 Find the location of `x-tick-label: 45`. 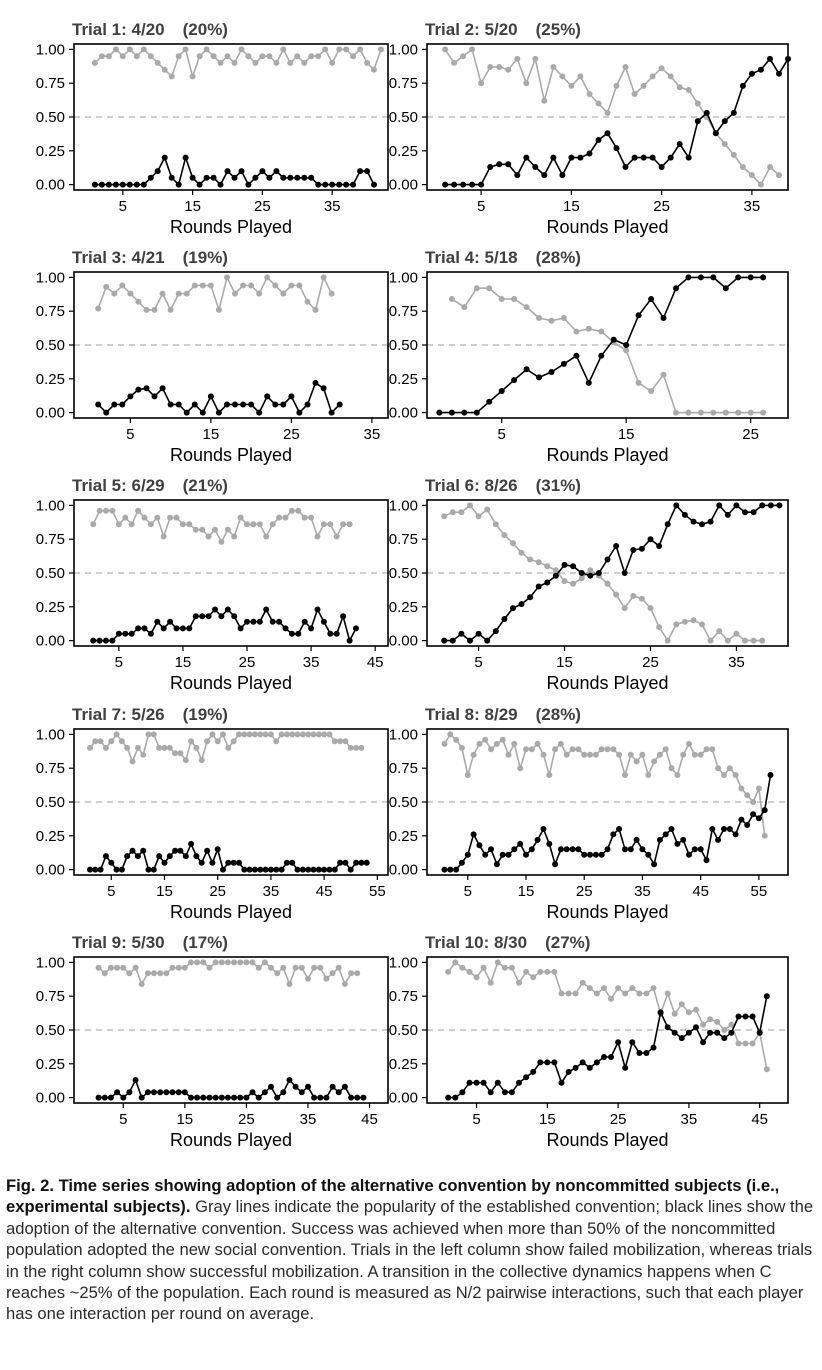

x-tick-label: 45 is located at coordinates (324, 891).